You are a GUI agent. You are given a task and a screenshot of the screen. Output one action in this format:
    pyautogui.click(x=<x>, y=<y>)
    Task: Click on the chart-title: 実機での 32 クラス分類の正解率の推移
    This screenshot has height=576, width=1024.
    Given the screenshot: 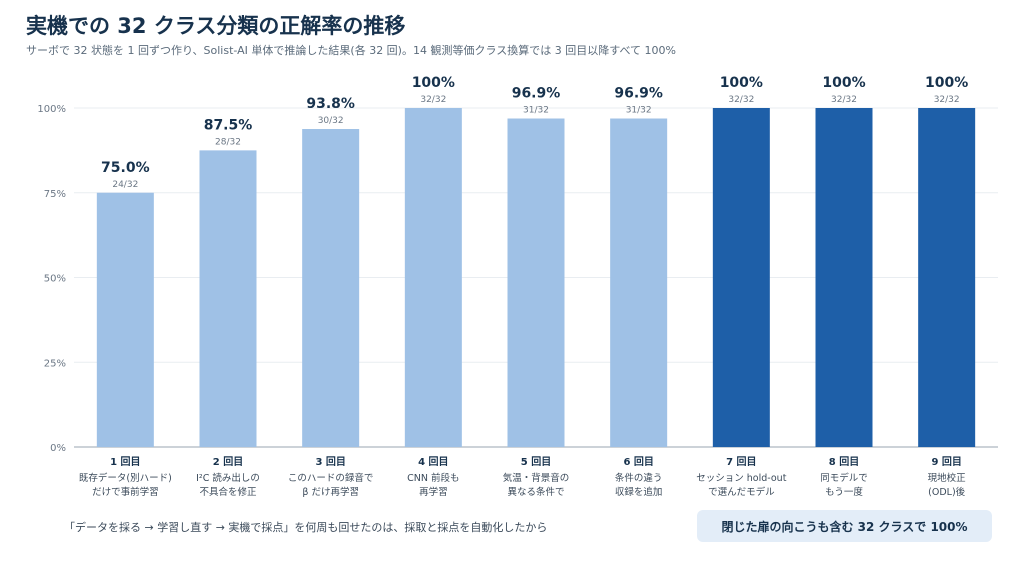 What is the action you would take?
    pyautogui.click(x=216, y=26)
    